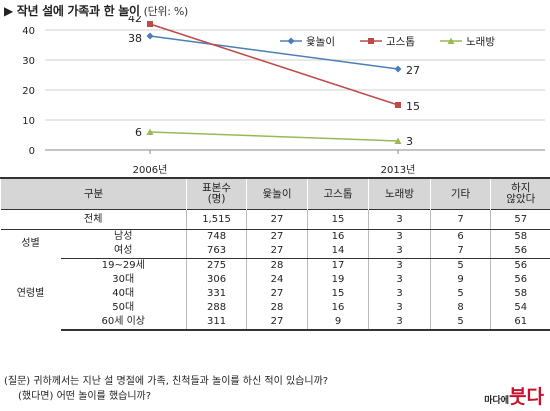  Describe the element at coordinates (30, 244) in the screenshot. I see `group-label: 성별` at that location.